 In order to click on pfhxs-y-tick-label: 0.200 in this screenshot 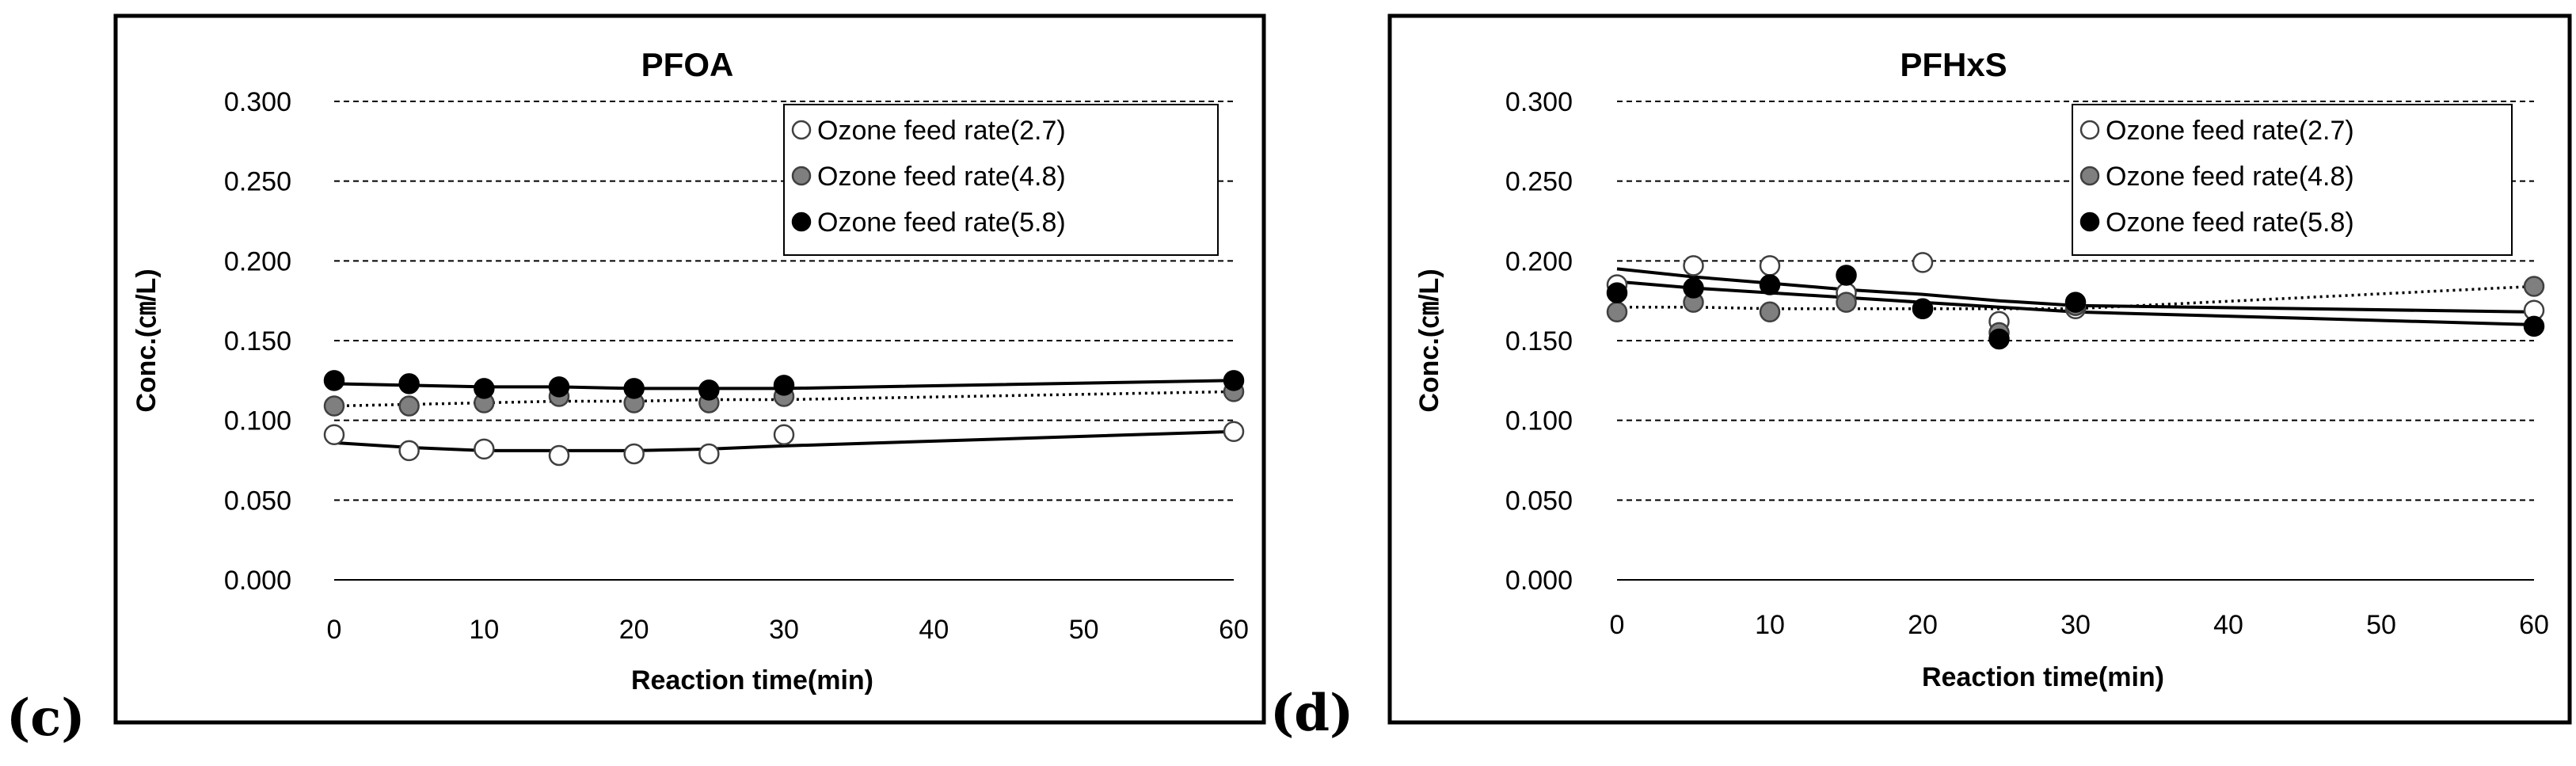, I will do `click(1539, 261)`.